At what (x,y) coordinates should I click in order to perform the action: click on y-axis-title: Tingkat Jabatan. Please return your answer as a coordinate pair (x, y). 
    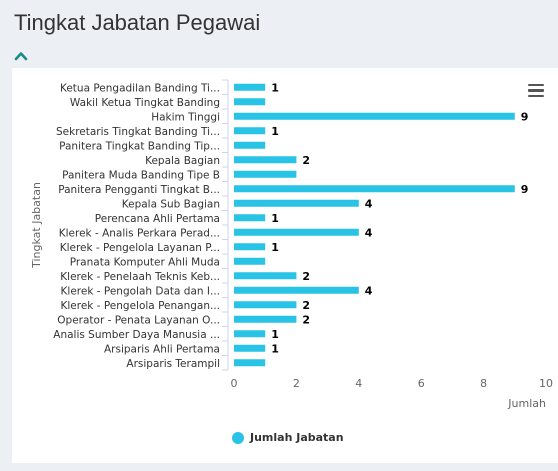
    Looking at the image, I should click on (36, 225).